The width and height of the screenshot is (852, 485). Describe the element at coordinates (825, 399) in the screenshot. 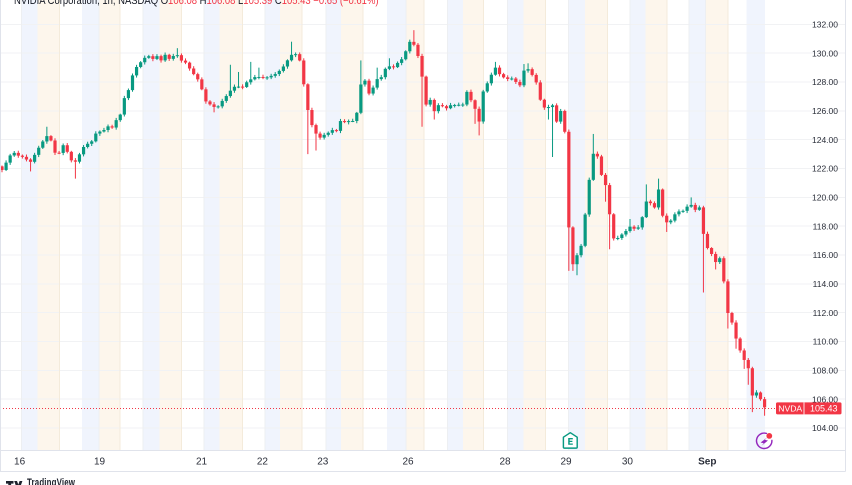

I see `svg-text: 106.00` at that location.